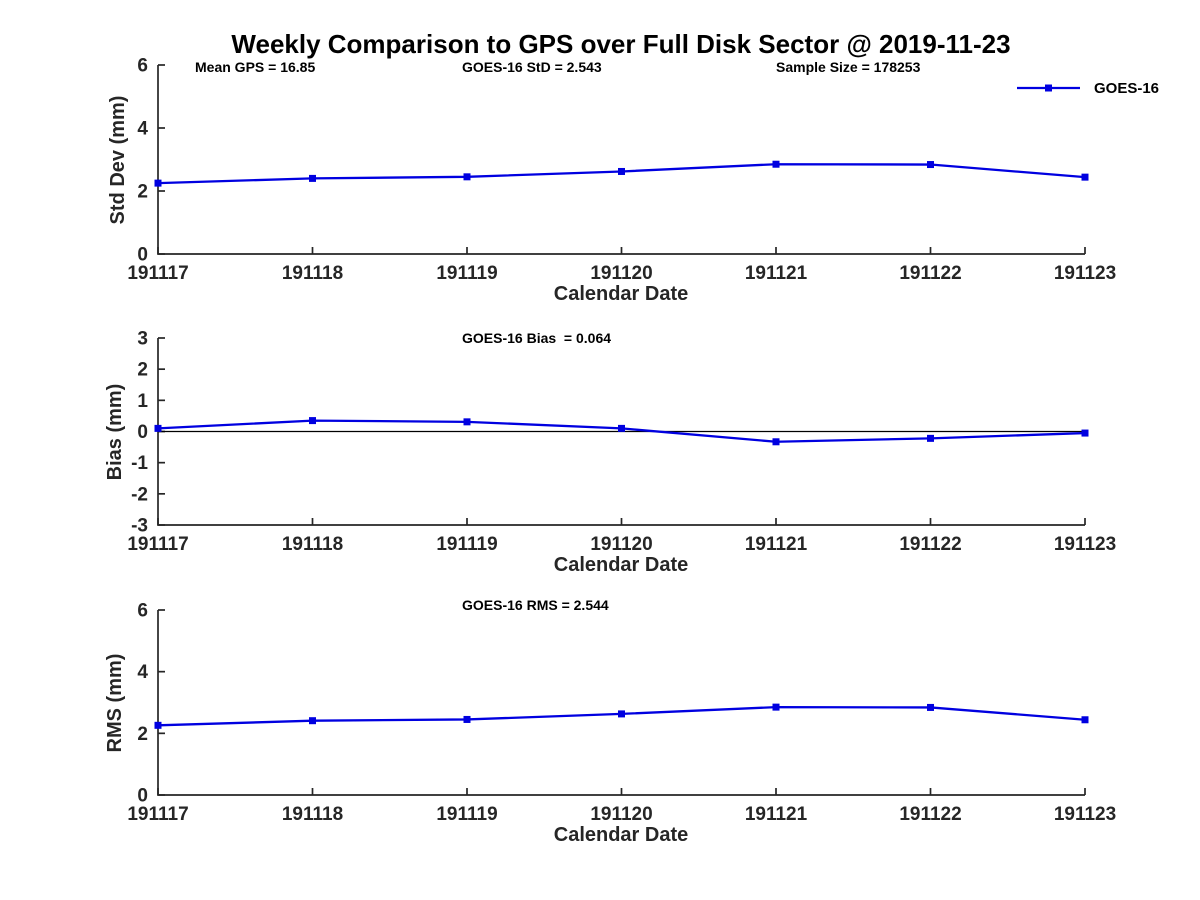 This screenshot has height=900, width=1200. What do you see at coordinates (621, 294) in the screenshot?
I see `x-axis-label-panel1: Calendar Date` at bounding box center [621, 294].